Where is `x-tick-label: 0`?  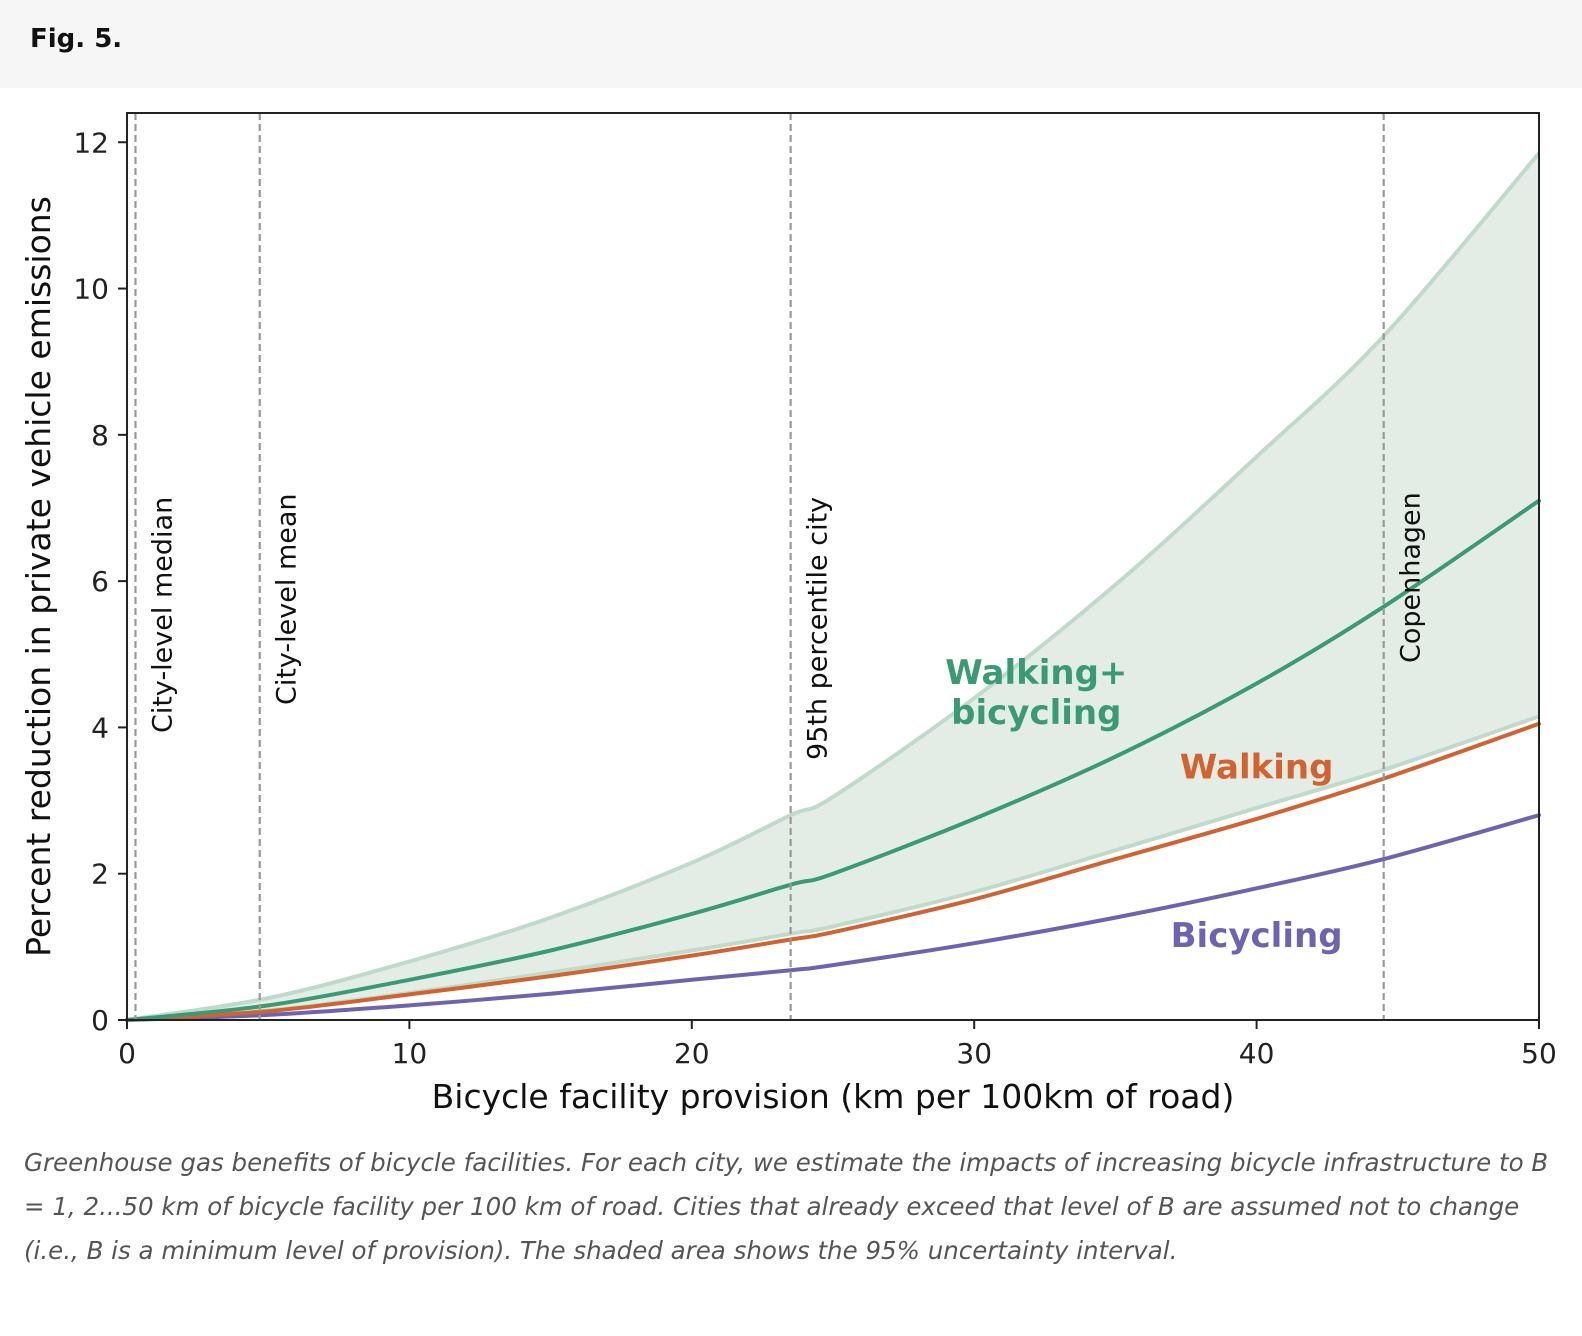
x-tick-label: 0 is located at coordinates (127, 1053).